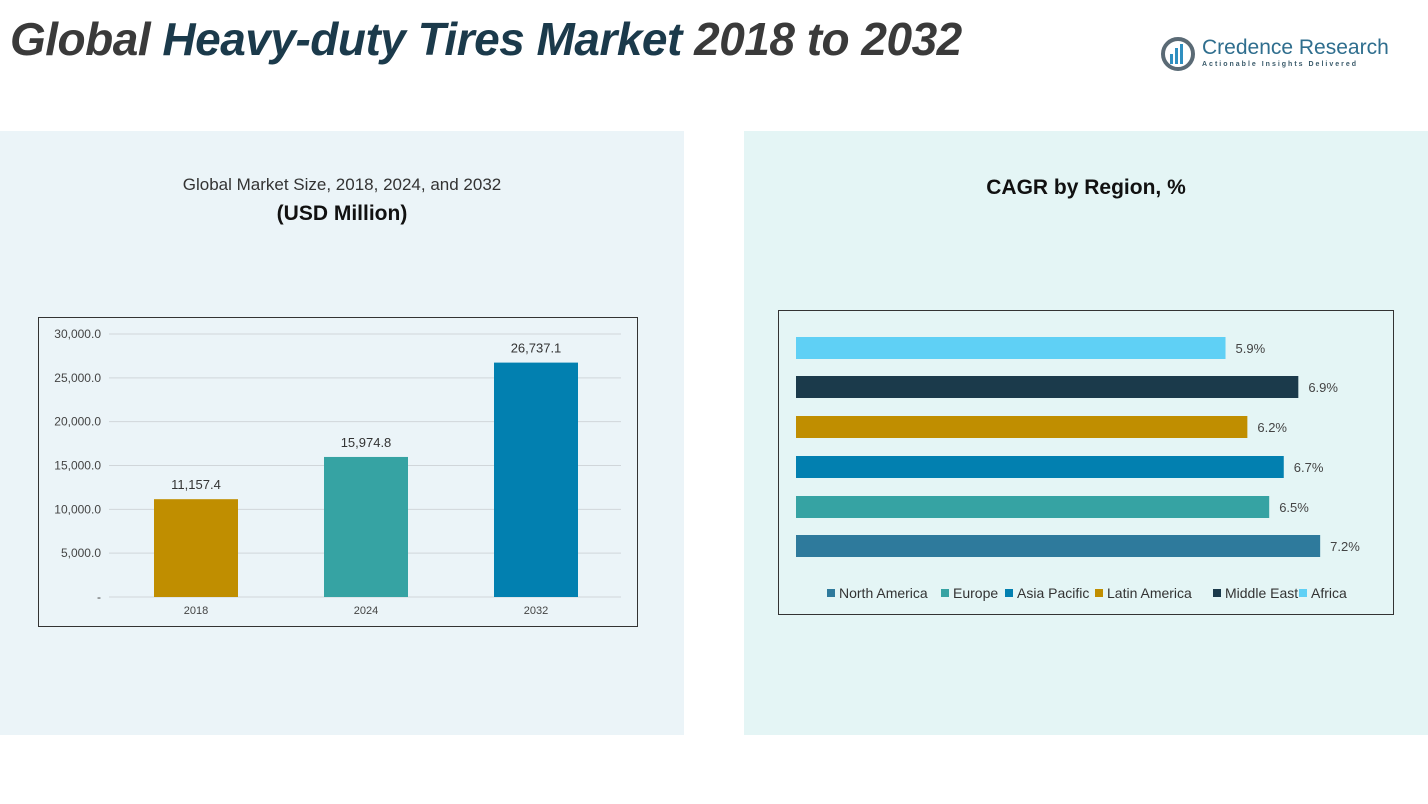 This screenshot has width=1428, height=804. Describe the element at coordinates (77, 334) in the screenshot. I see `y-tick-label: 30,000.0` at that location.